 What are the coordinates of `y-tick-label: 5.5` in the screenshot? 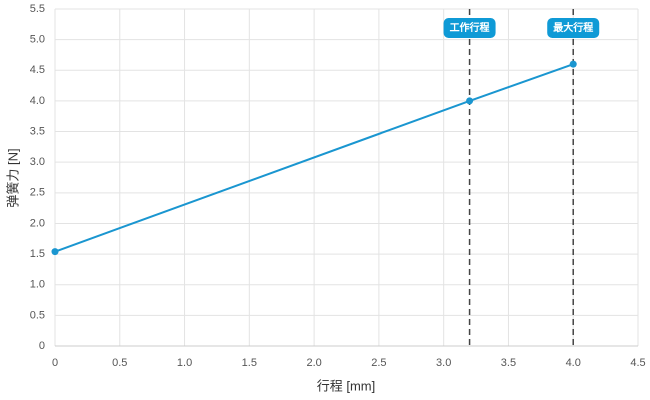 It's located at (37, 9).